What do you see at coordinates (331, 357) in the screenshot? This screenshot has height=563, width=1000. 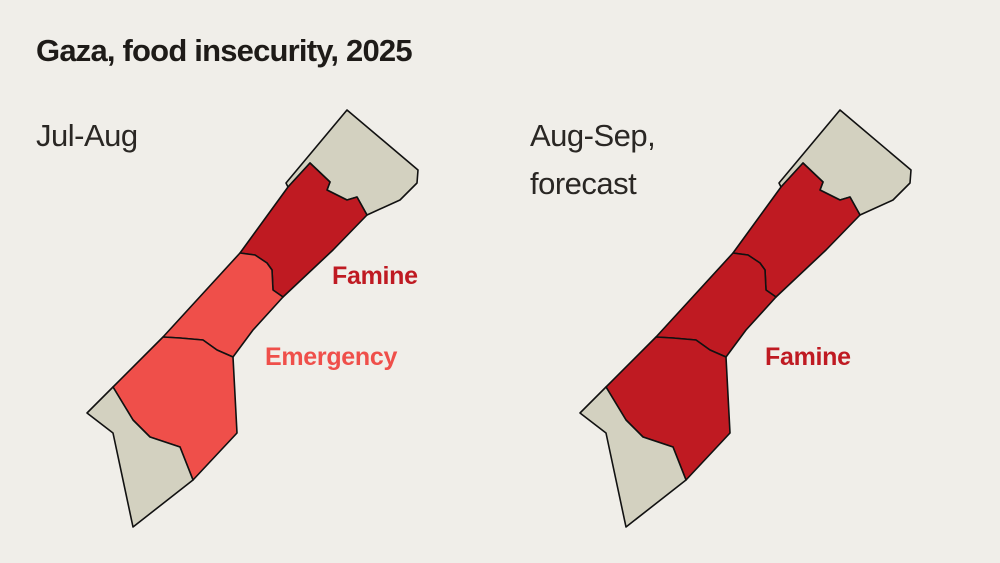 I see `left-label-emergency: Emergency` at bounding box center [331, 357].